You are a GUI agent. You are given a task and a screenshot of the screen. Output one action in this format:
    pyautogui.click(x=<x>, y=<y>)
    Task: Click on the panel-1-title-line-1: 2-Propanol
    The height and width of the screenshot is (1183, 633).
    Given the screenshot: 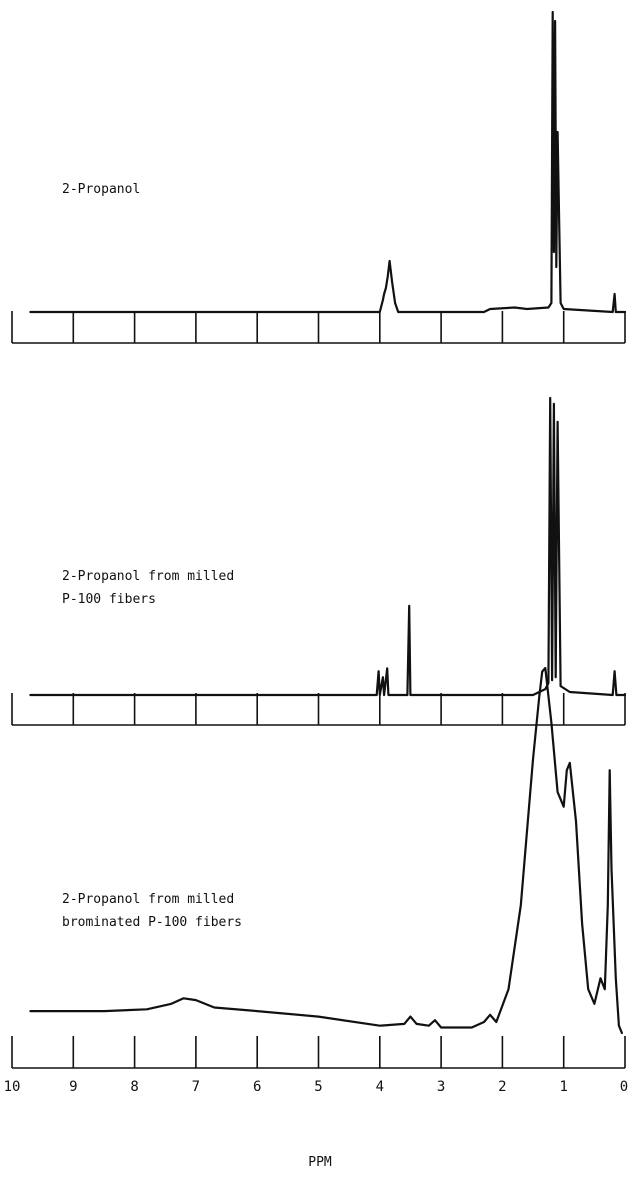 What is the action you would take?
    pyautogui.click(x=101, y=189)
    